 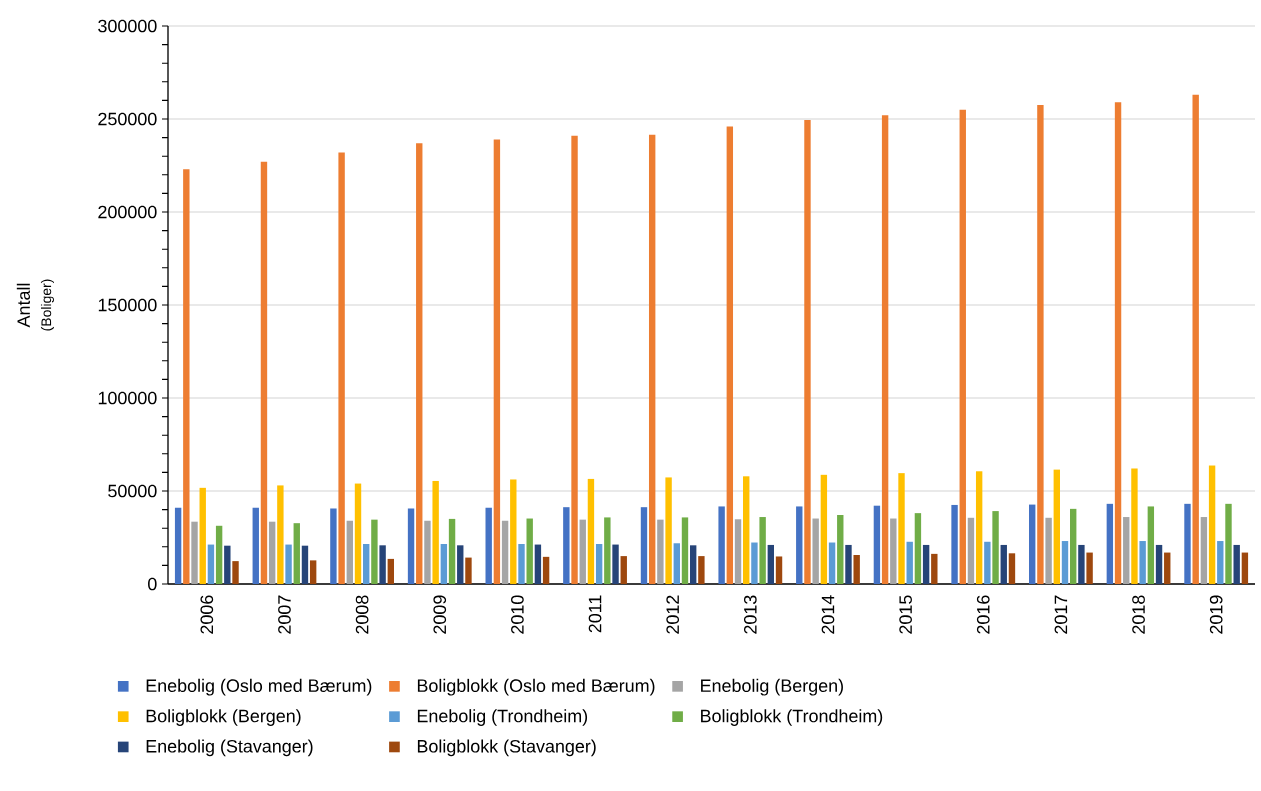 What do you see at coordinates (905, 614) in the screenshot?
I see `x-tick-label: 2015` at bounding box center [905, 614].